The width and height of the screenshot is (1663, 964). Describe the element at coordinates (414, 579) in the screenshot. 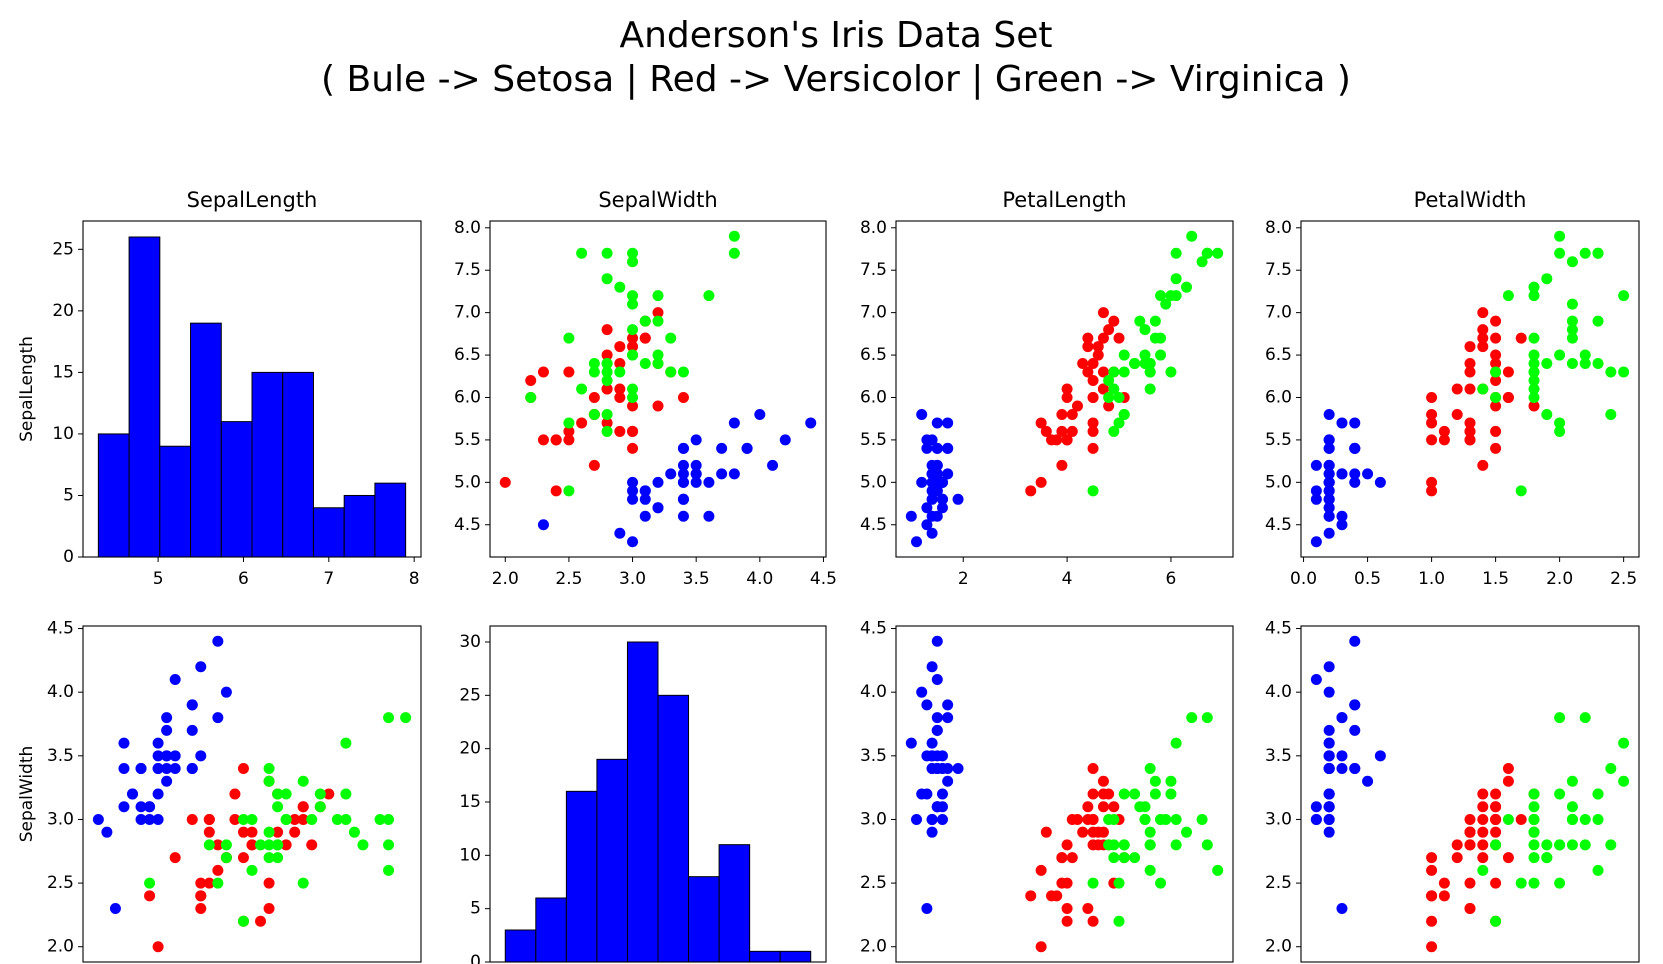

I see `x-tick-label: 8` at that location.